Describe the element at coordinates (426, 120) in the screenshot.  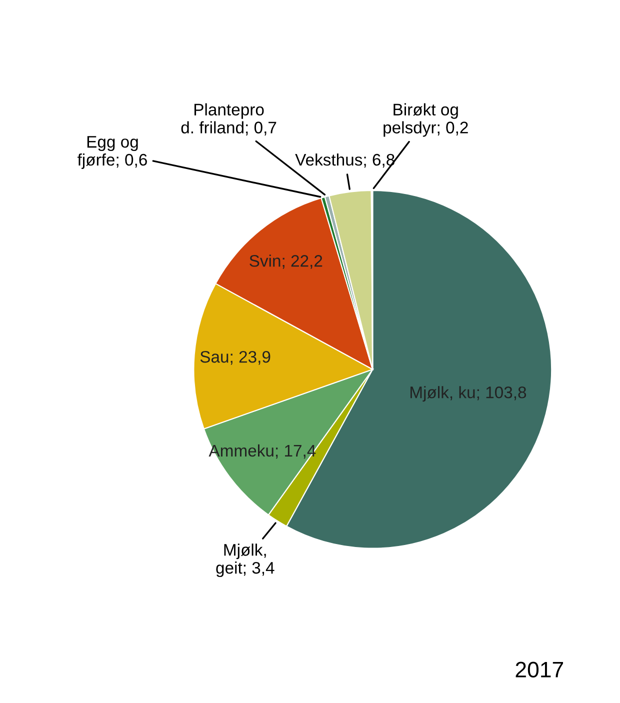
I see `slice-label: Birøkt og pelsdyr; 0,2` at that location.